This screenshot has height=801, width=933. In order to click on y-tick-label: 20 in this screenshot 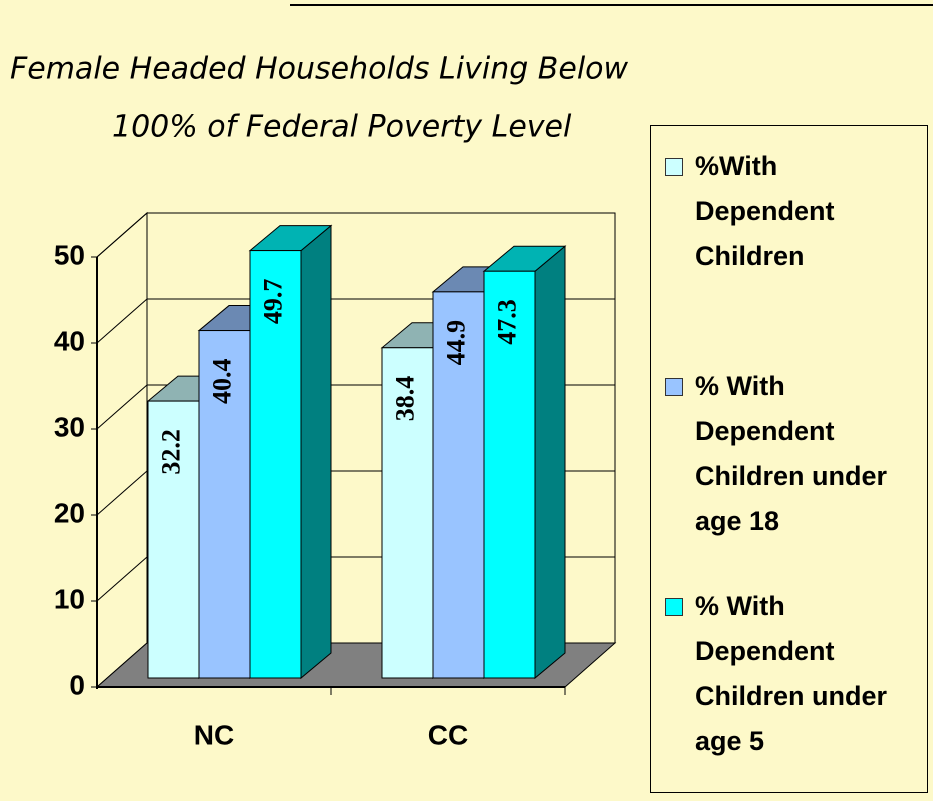, I will do `click(69, 512)`.